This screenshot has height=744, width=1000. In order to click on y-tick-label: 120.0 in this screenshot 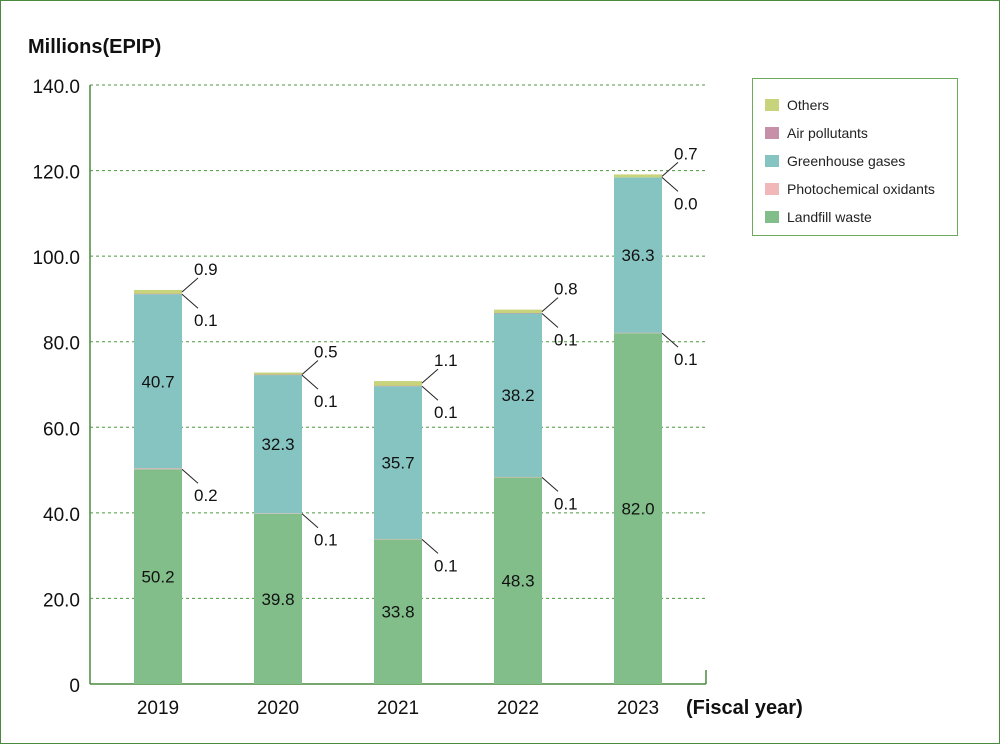, I will do `click(56, 173)`.